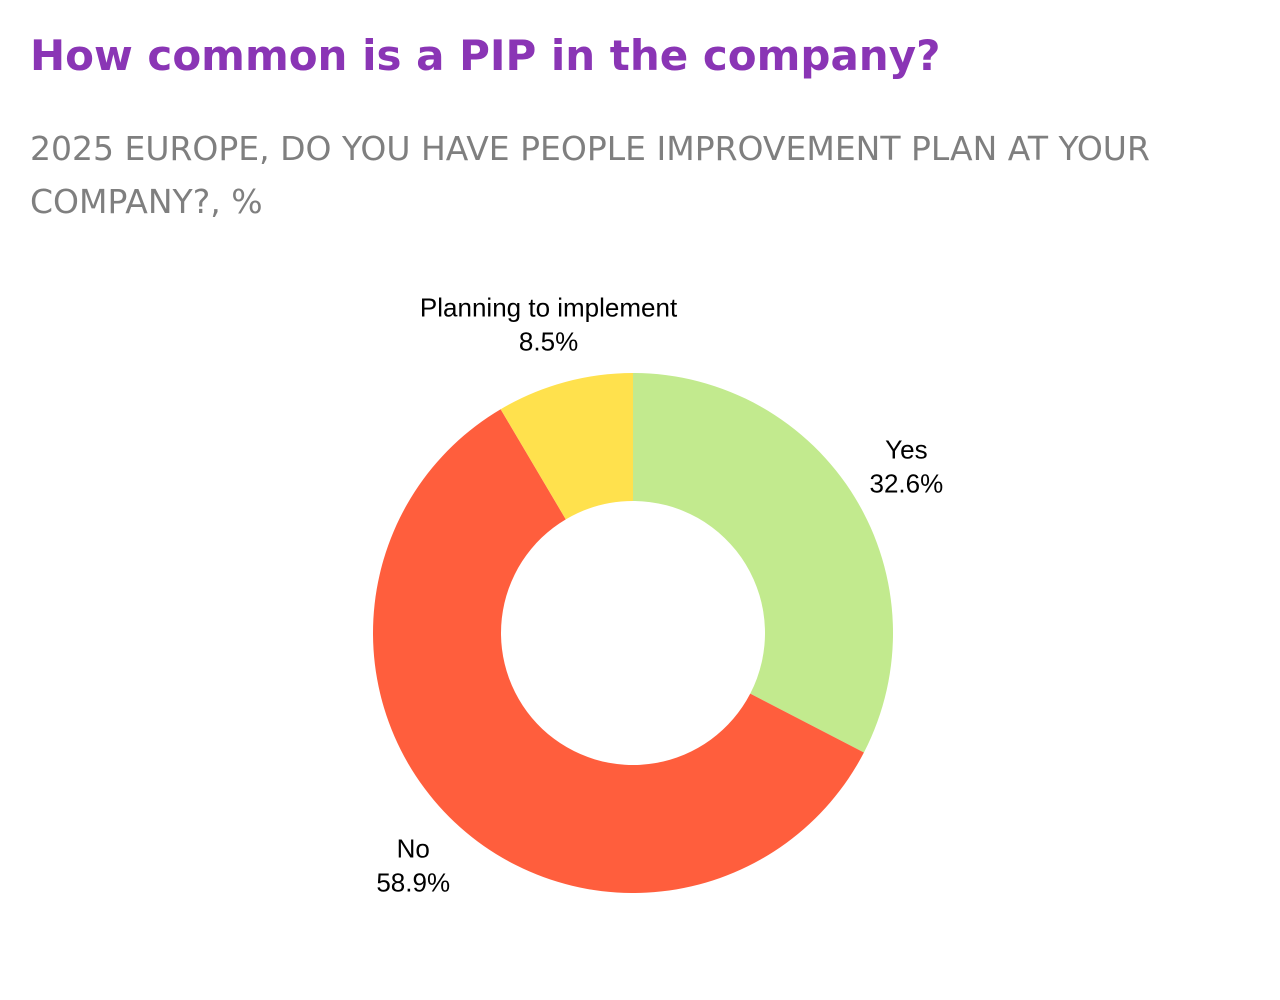  I want to click on slice-planning-to-implement, so click(566, 446).